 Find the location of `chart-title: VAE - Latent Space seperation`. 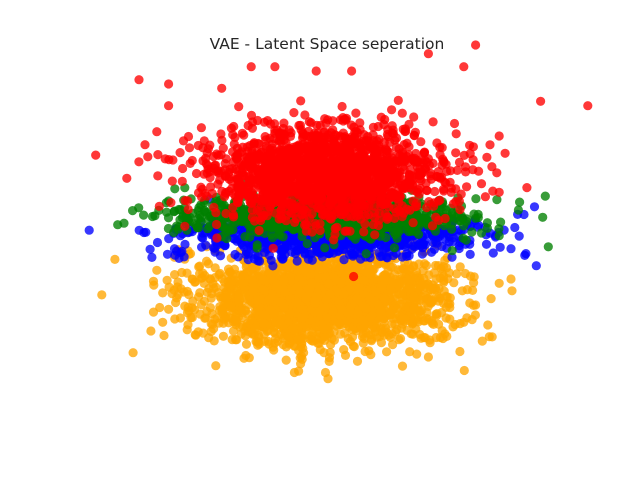

chart-title: VAE - Latent Space seperation is located at coordinates (327, 44).